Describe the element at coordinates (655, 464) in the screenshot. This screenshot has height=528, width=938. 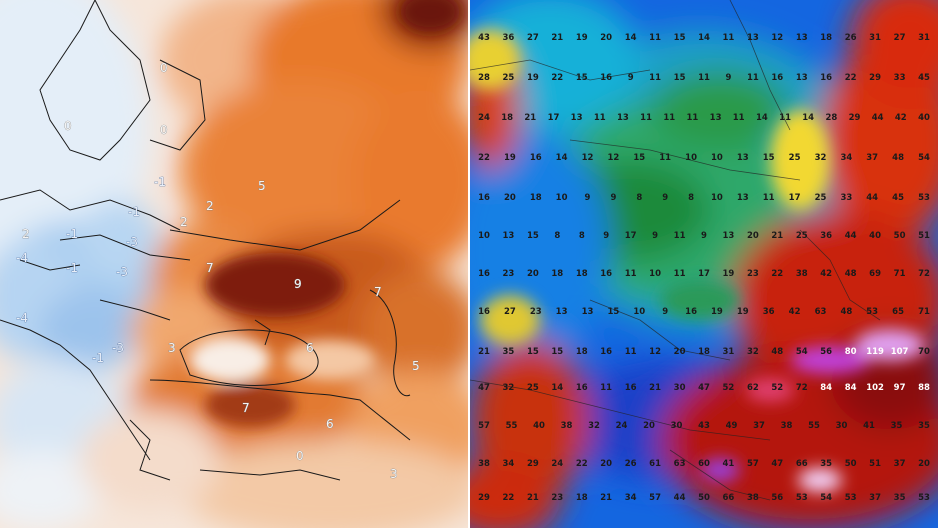
I see `precipitation-value: 61` at that location.